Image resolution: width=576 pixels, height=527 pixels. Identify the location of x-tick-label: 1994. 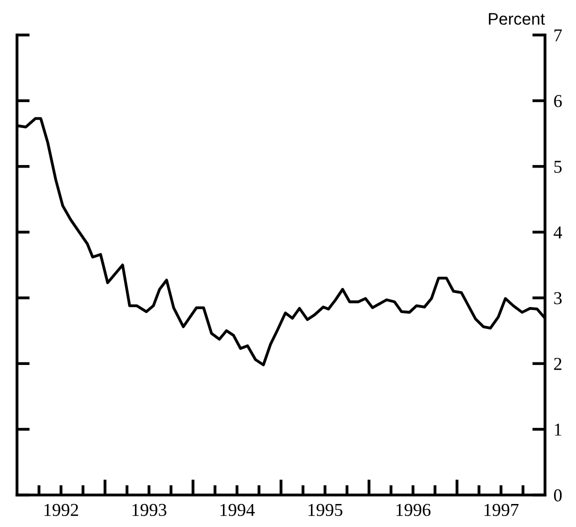
(237, 510).